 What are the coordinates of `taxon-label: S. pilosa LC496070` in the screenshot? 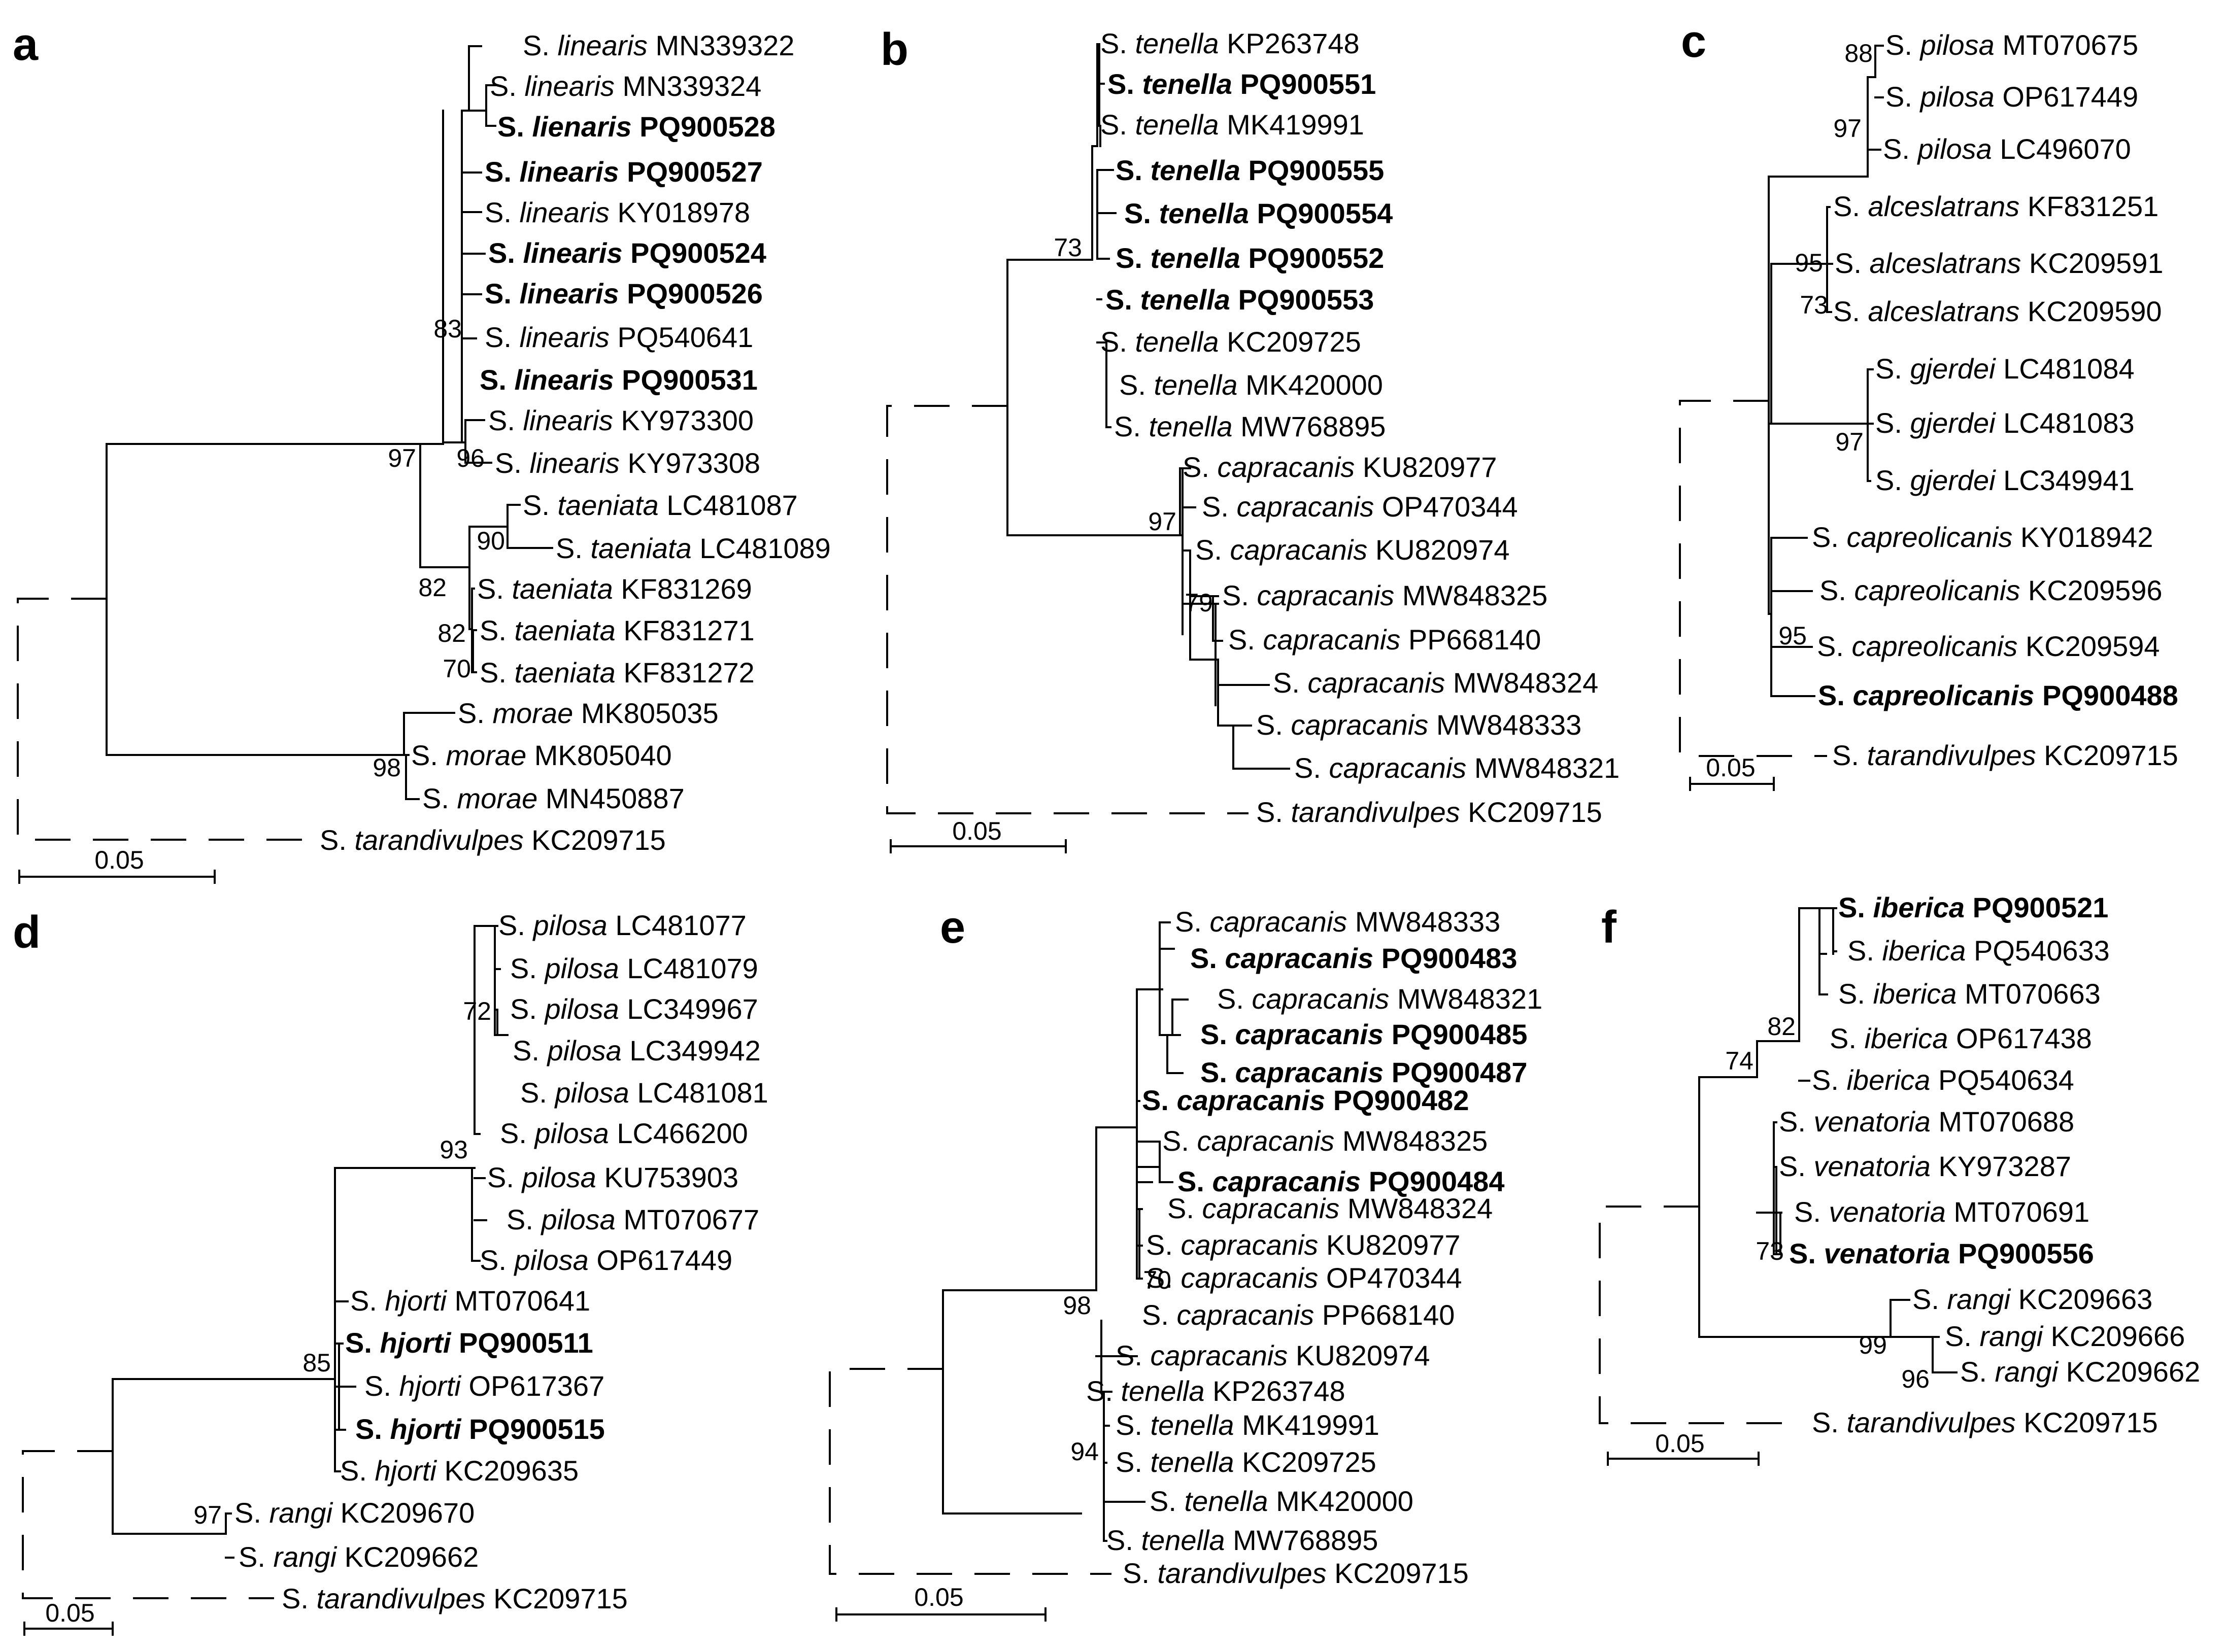 It's located at (2007, 149).